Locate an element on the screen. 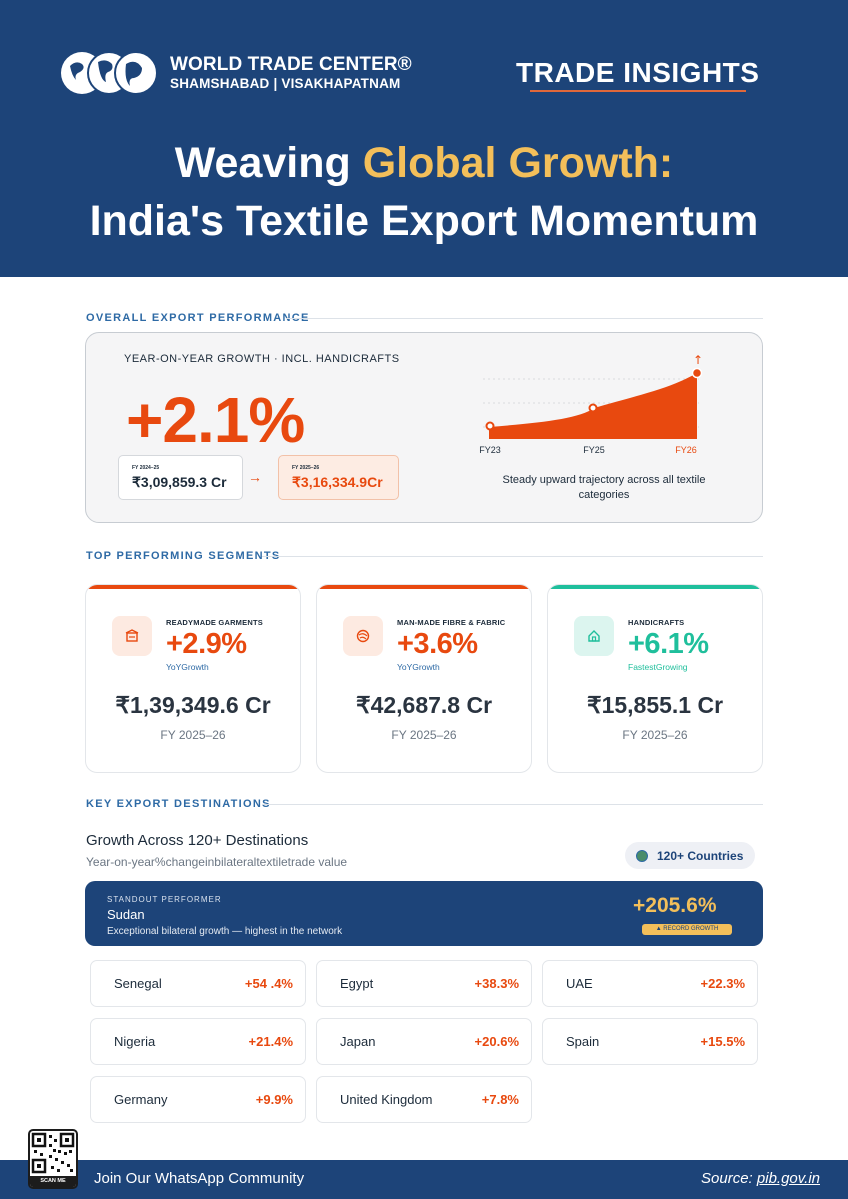 The width and height of the screenshot is (848, 1199). logo-line2: SHAMSHABAD | VISAKHAPATNAM is located at coordinates (285, 84).